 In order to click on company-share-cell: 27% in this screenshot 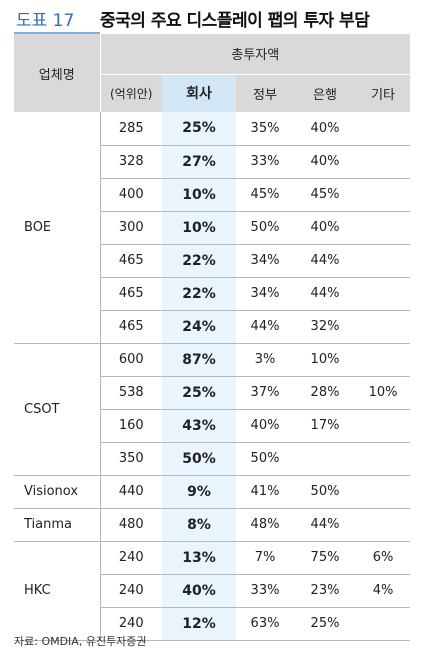, I will do `click(199, 162)`.